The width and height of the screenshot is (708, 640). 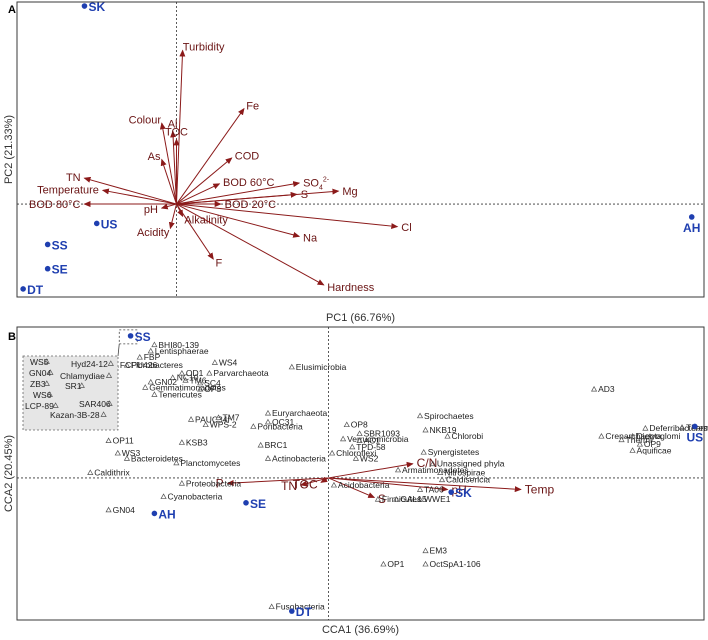 I want to click on taxon-label-dictyoglomi: Dictyoglomi, so click(x=659, y=436).